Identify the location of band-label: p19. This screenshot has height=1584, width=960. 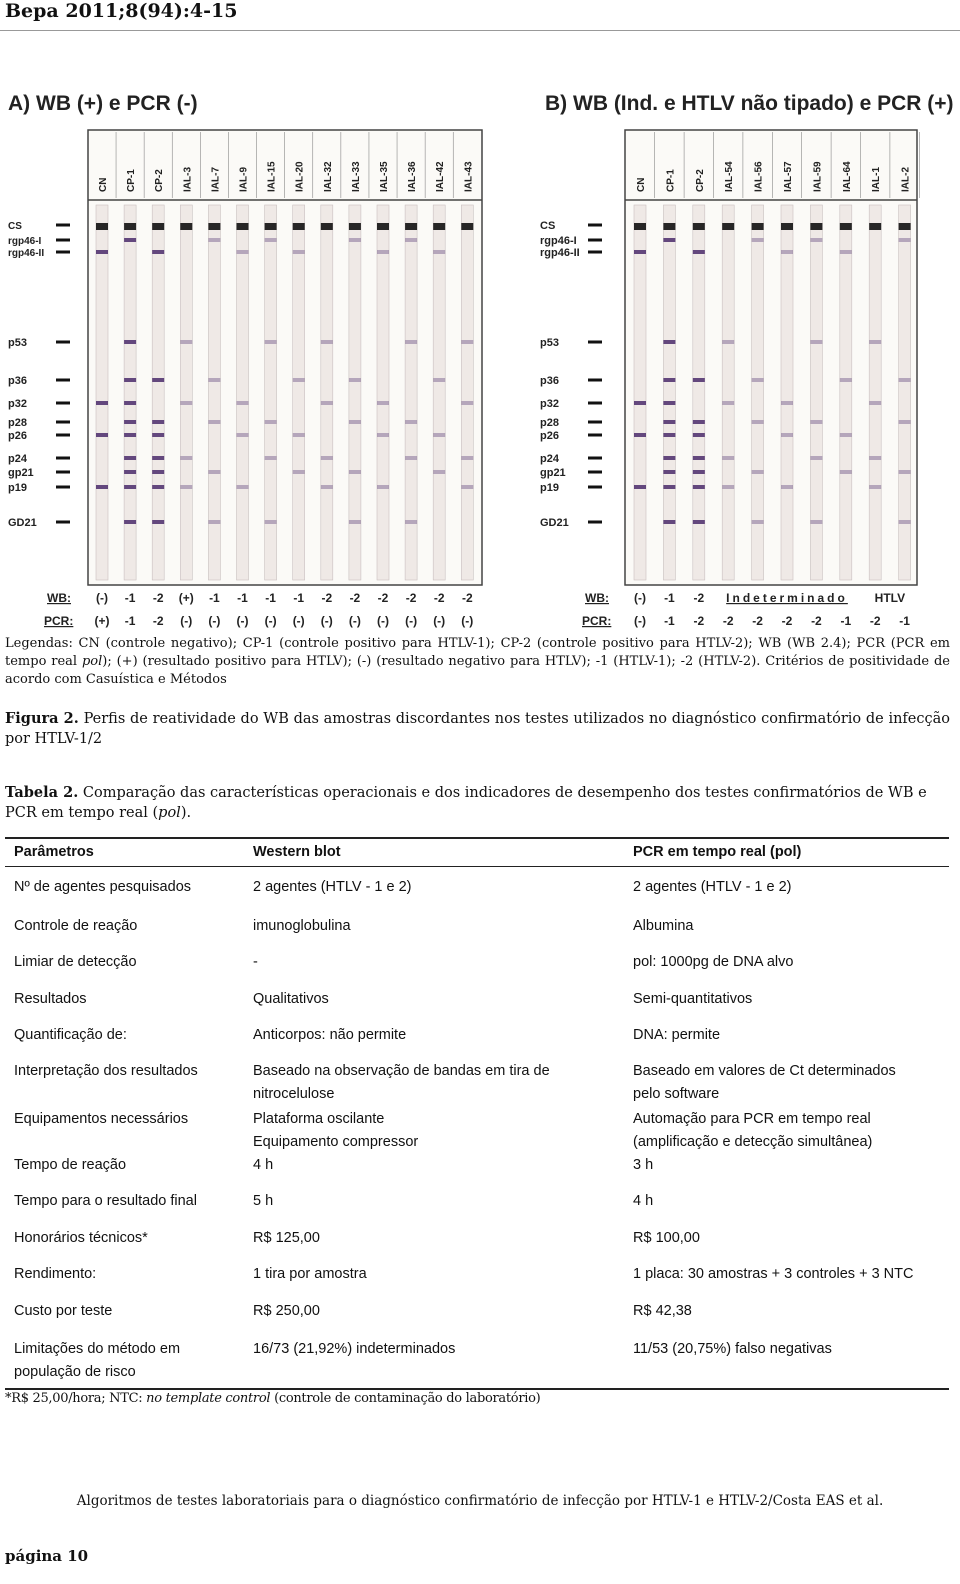
(17, 488).